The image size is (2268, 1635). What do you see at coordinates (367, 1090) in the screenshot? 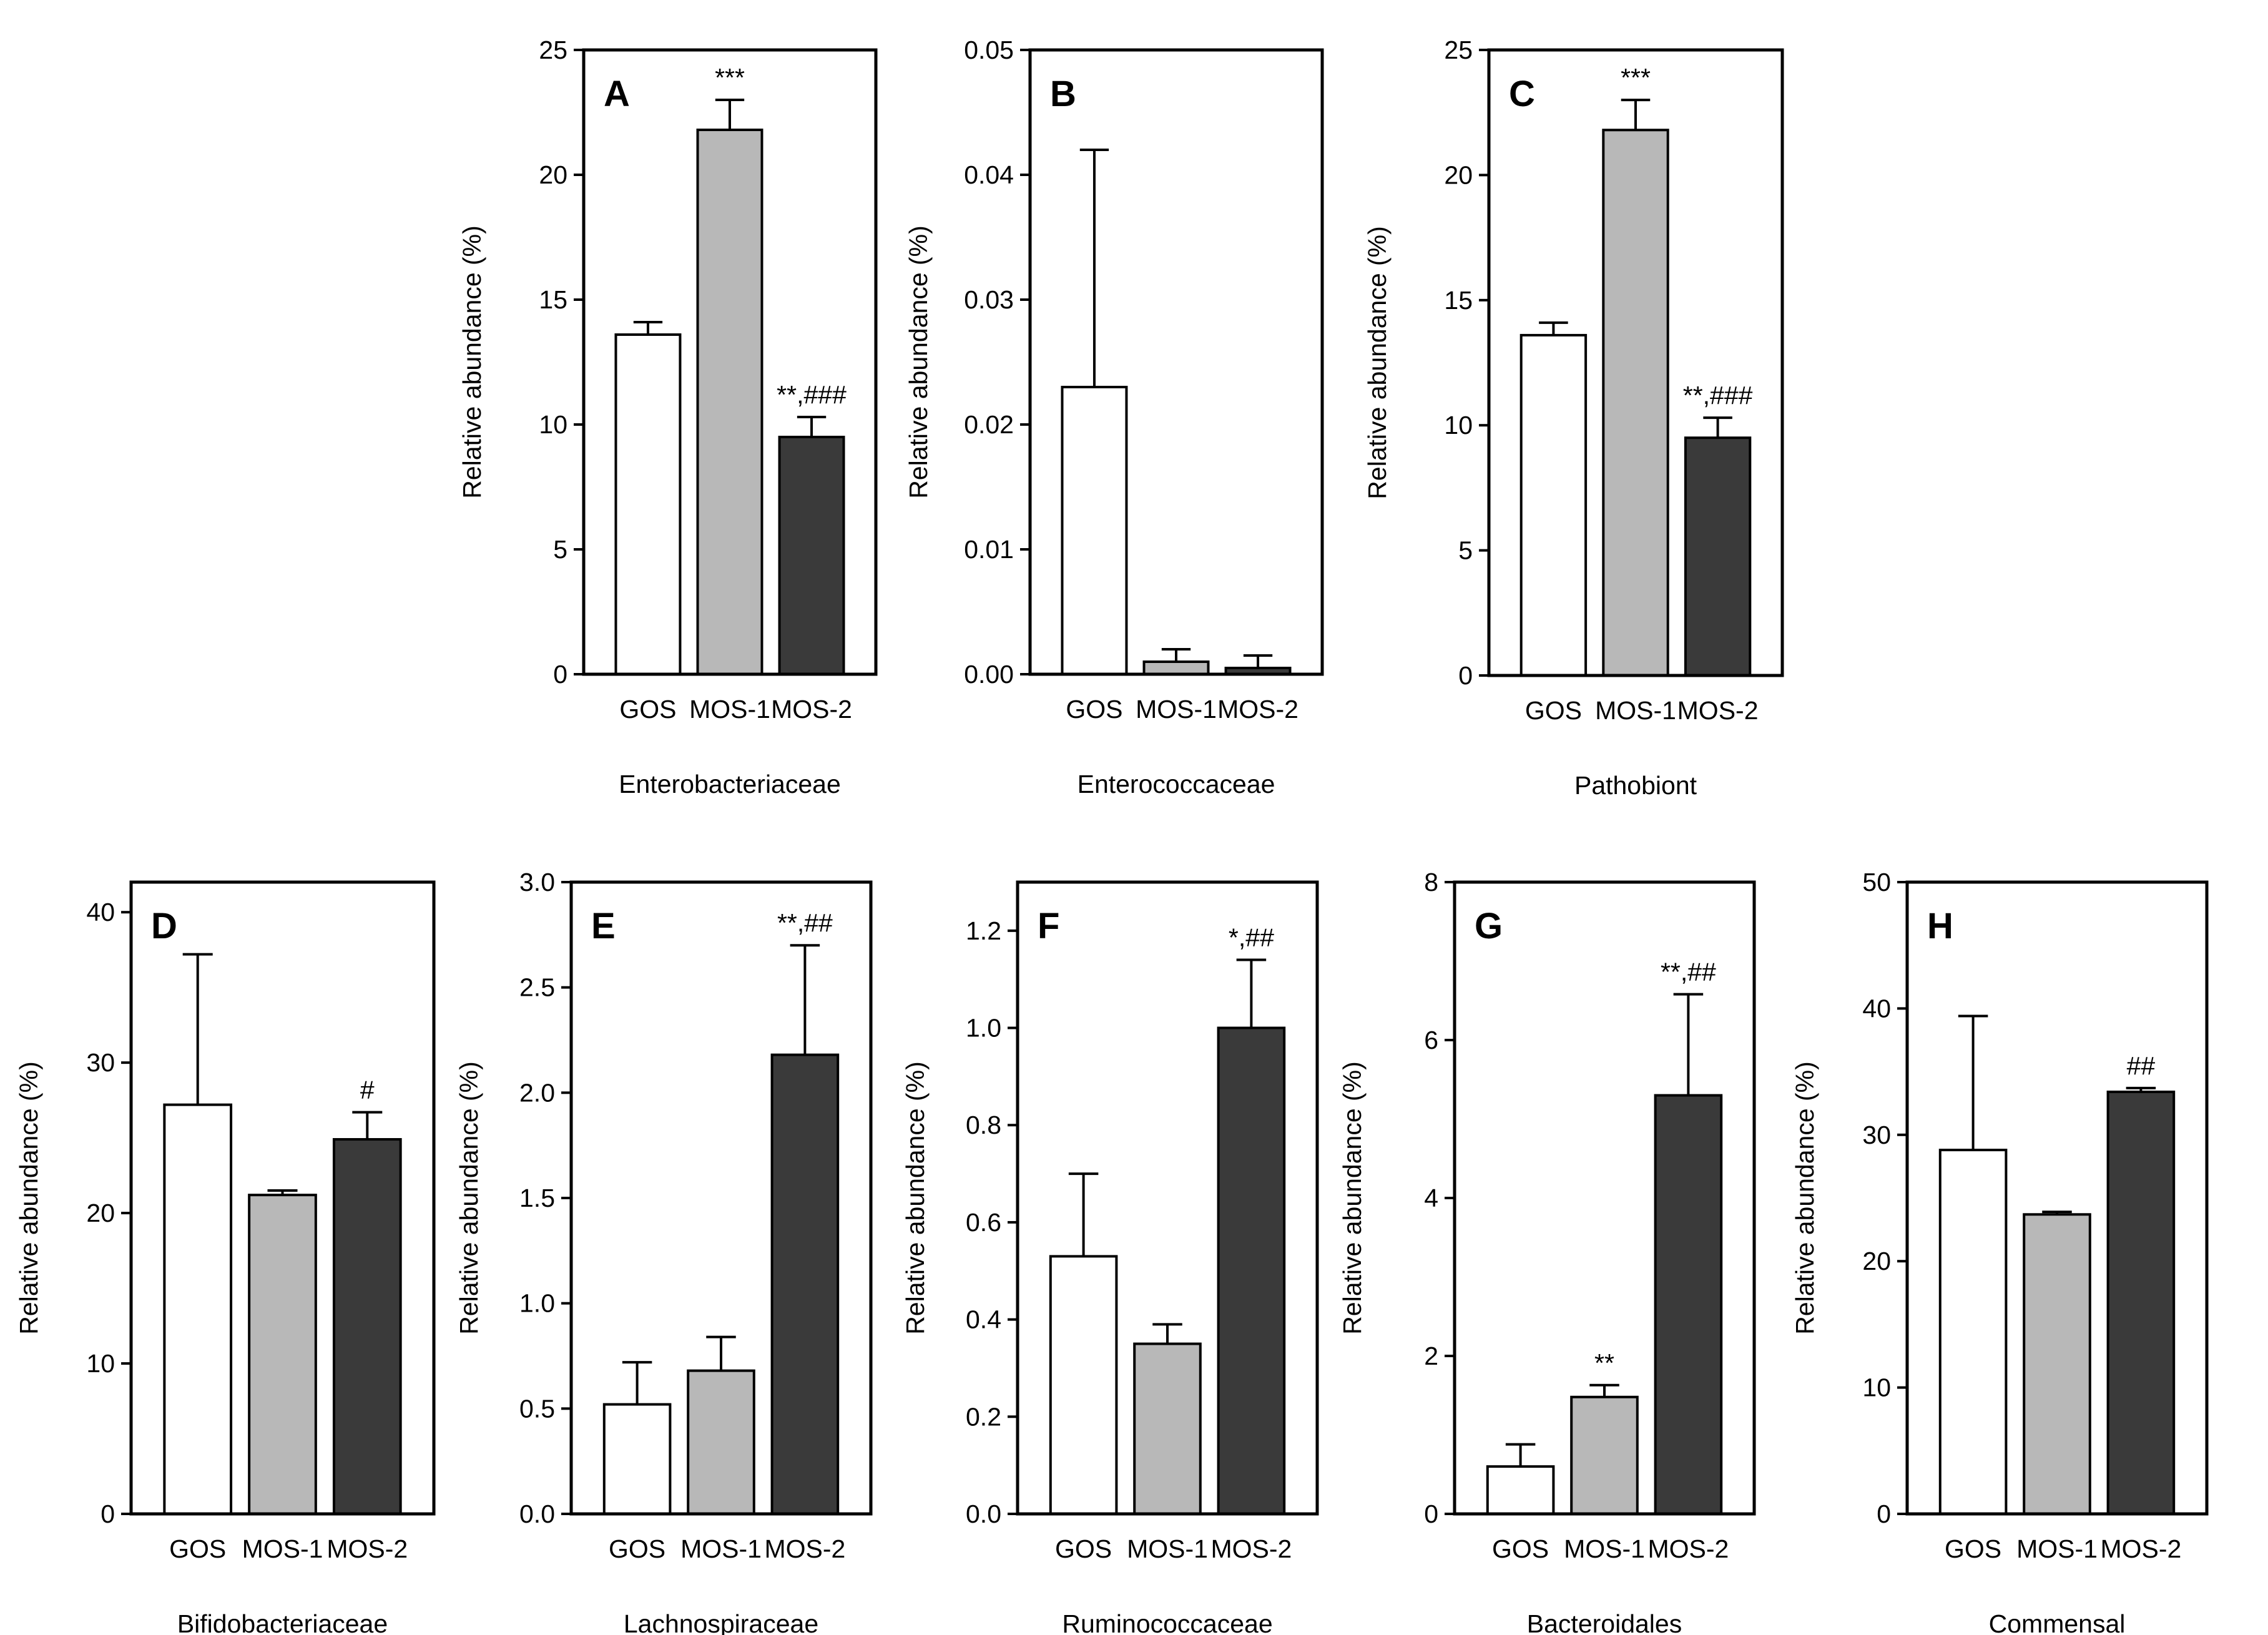
I see `significance-label-D-MOS-2: #` at bounding box center [367, 1090].